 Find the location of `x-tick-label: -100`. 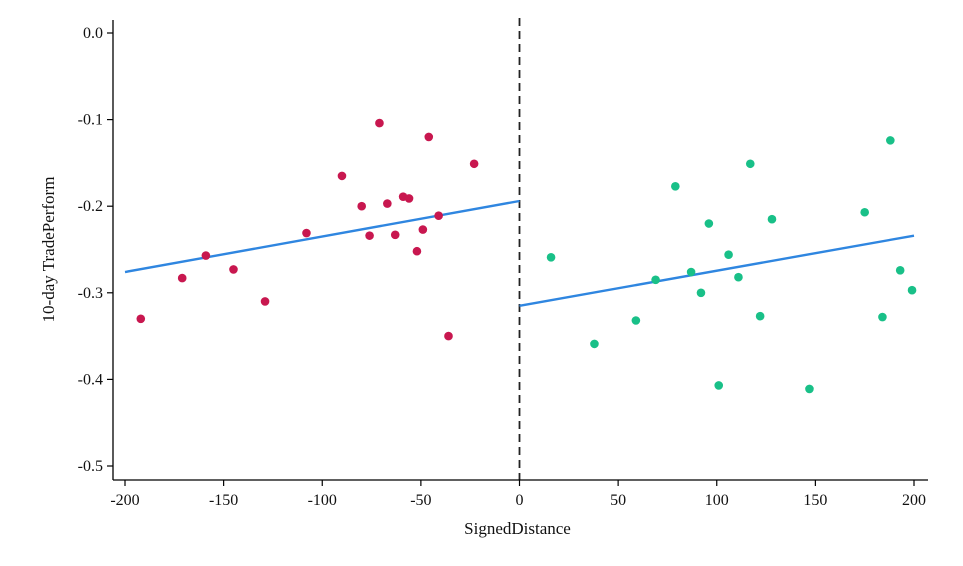

x-tick-label: -100 is located at coordinates (322, 500).